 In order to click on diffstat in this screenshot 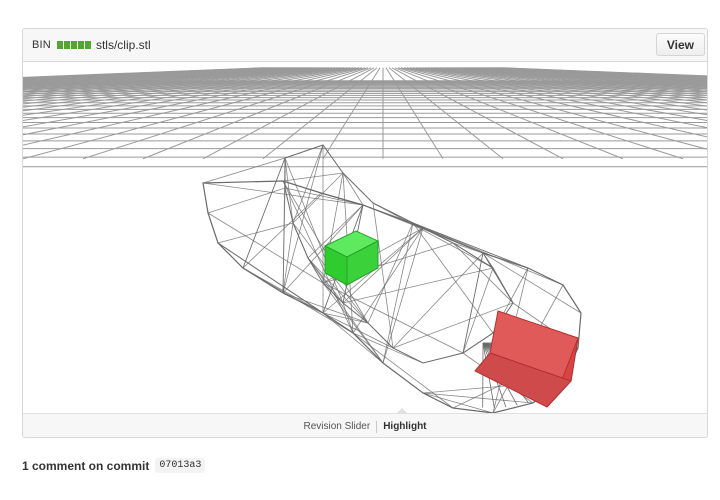, I will do `click(73, 45)`.